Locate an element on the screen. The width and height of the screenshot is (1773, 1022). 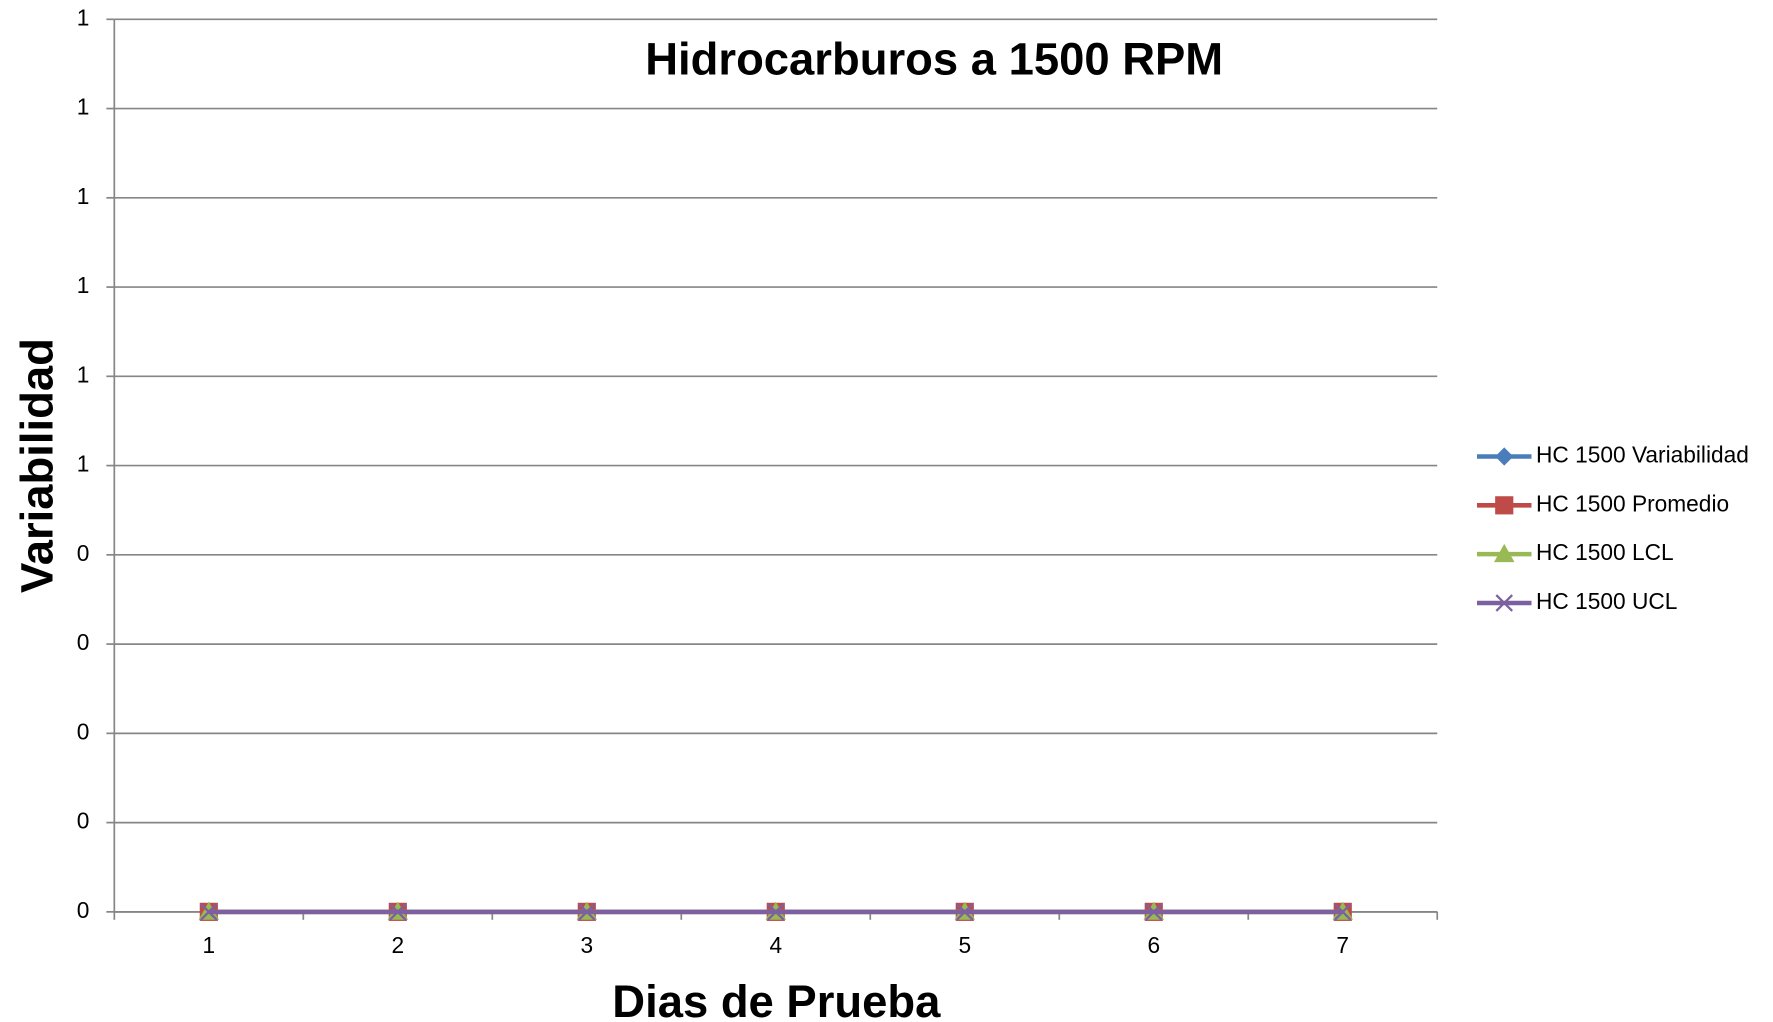
x-axis-title: Dias de Prueba is located at coordinates (776, 999).